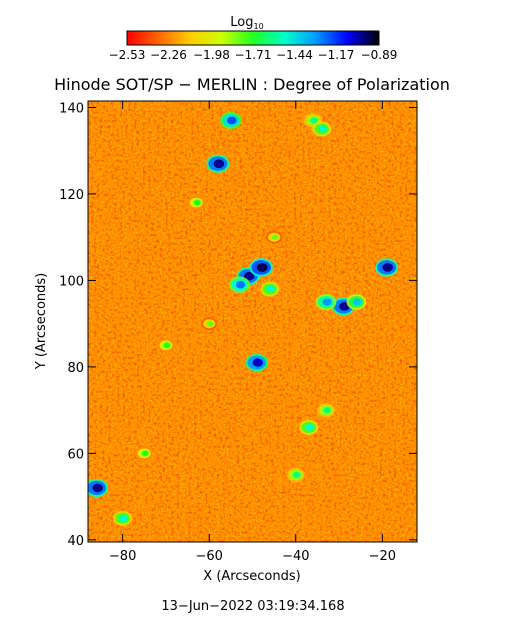  What do you see at coordinates (122, 556) in the screenshot?
I see `x-tick-label: −80` at bounding box center [122, 556].